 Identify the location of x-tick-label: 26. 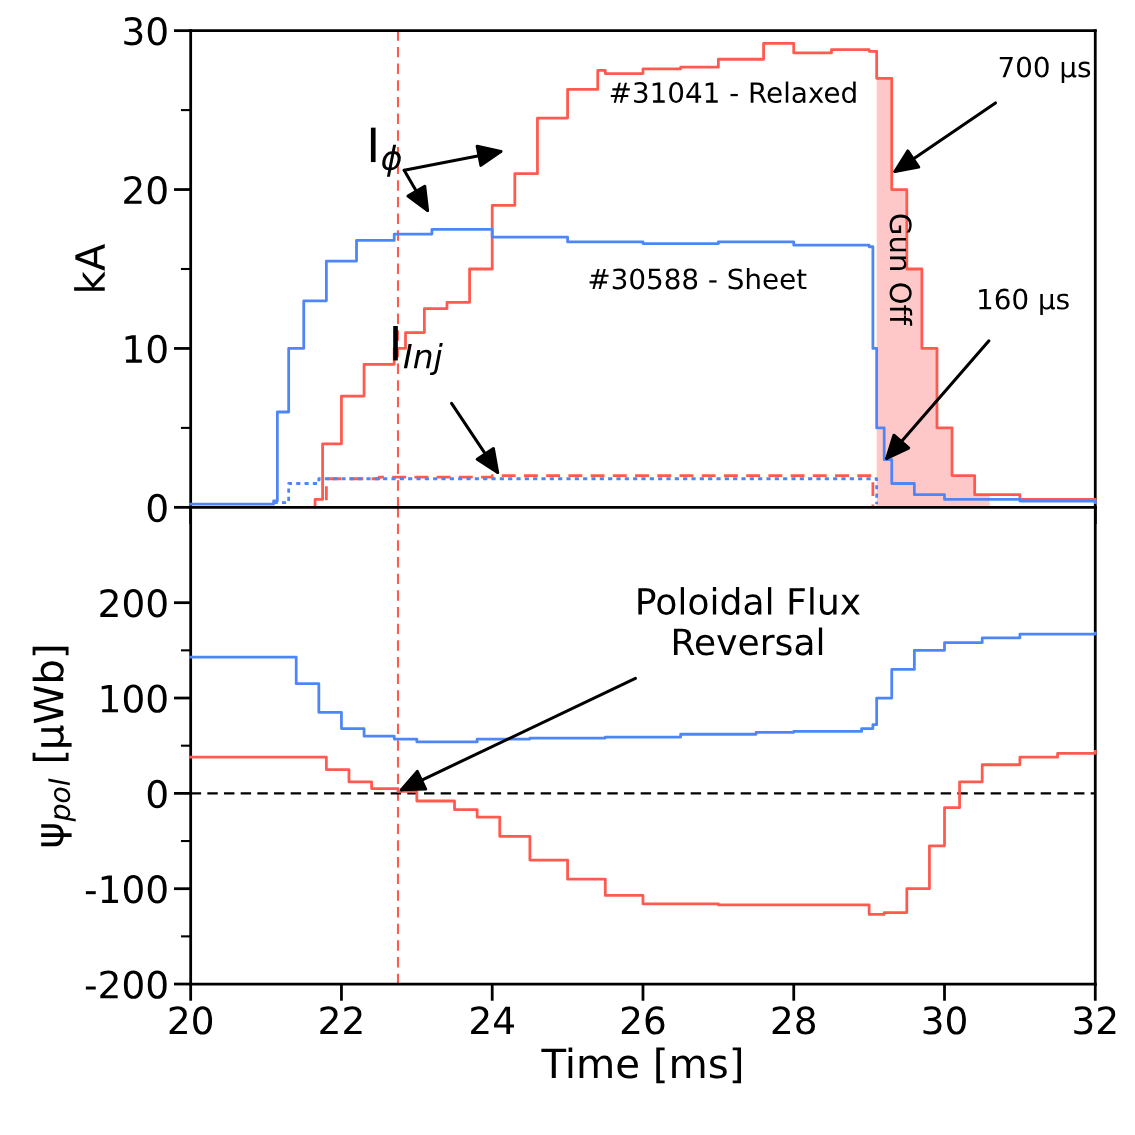
(643, 1020).